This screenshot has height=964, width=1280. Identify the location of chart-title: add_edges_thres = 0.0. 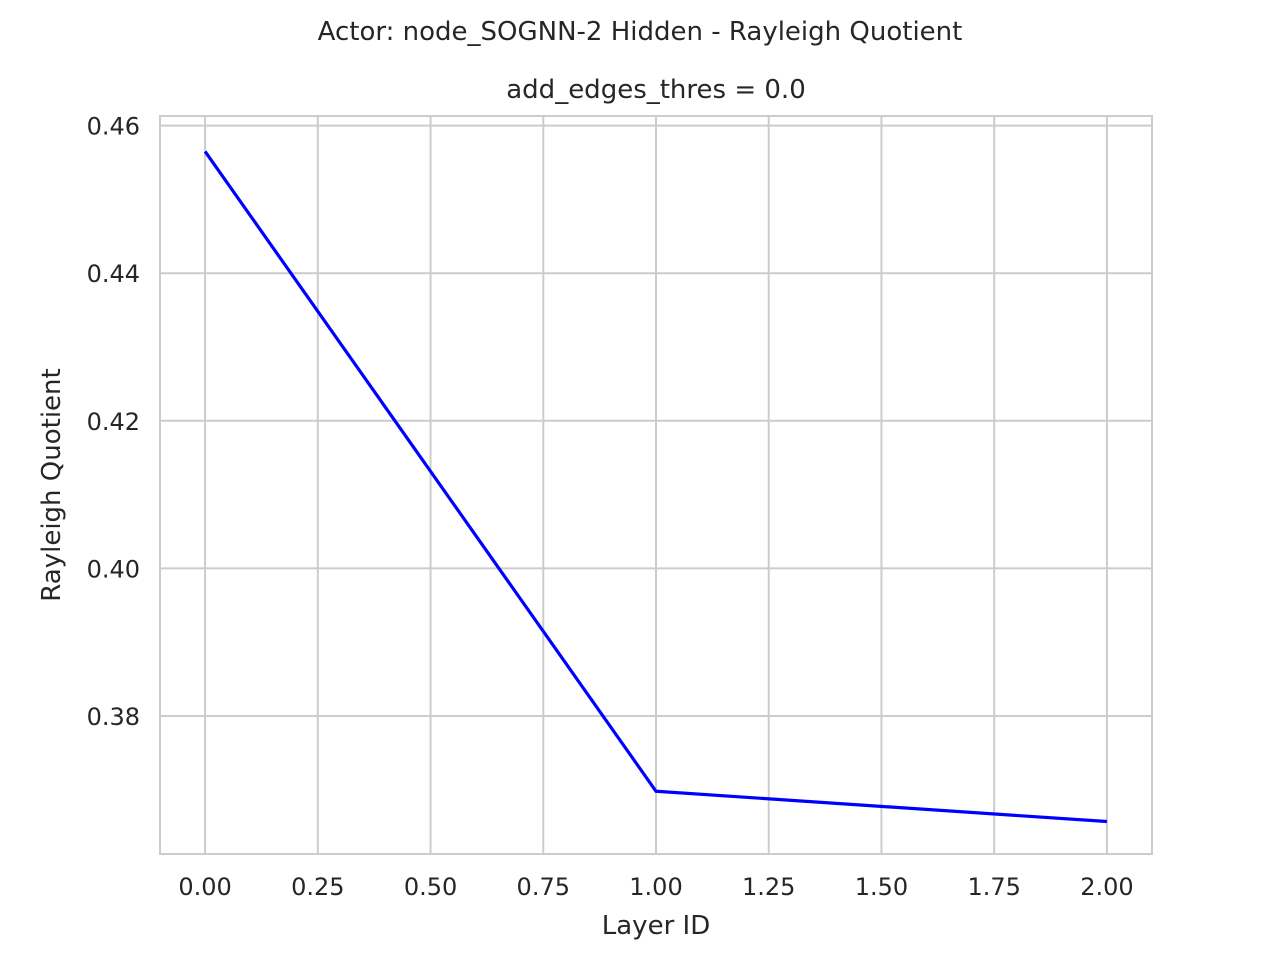
(655, 90).